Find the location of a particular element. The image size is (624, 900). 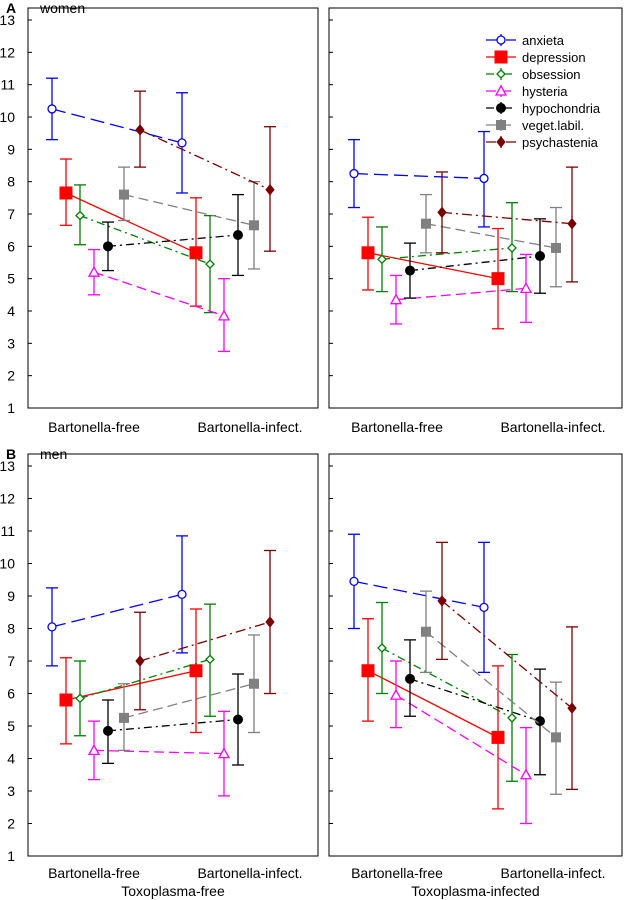

panel-letter: B is located at coordinates (11, 454).